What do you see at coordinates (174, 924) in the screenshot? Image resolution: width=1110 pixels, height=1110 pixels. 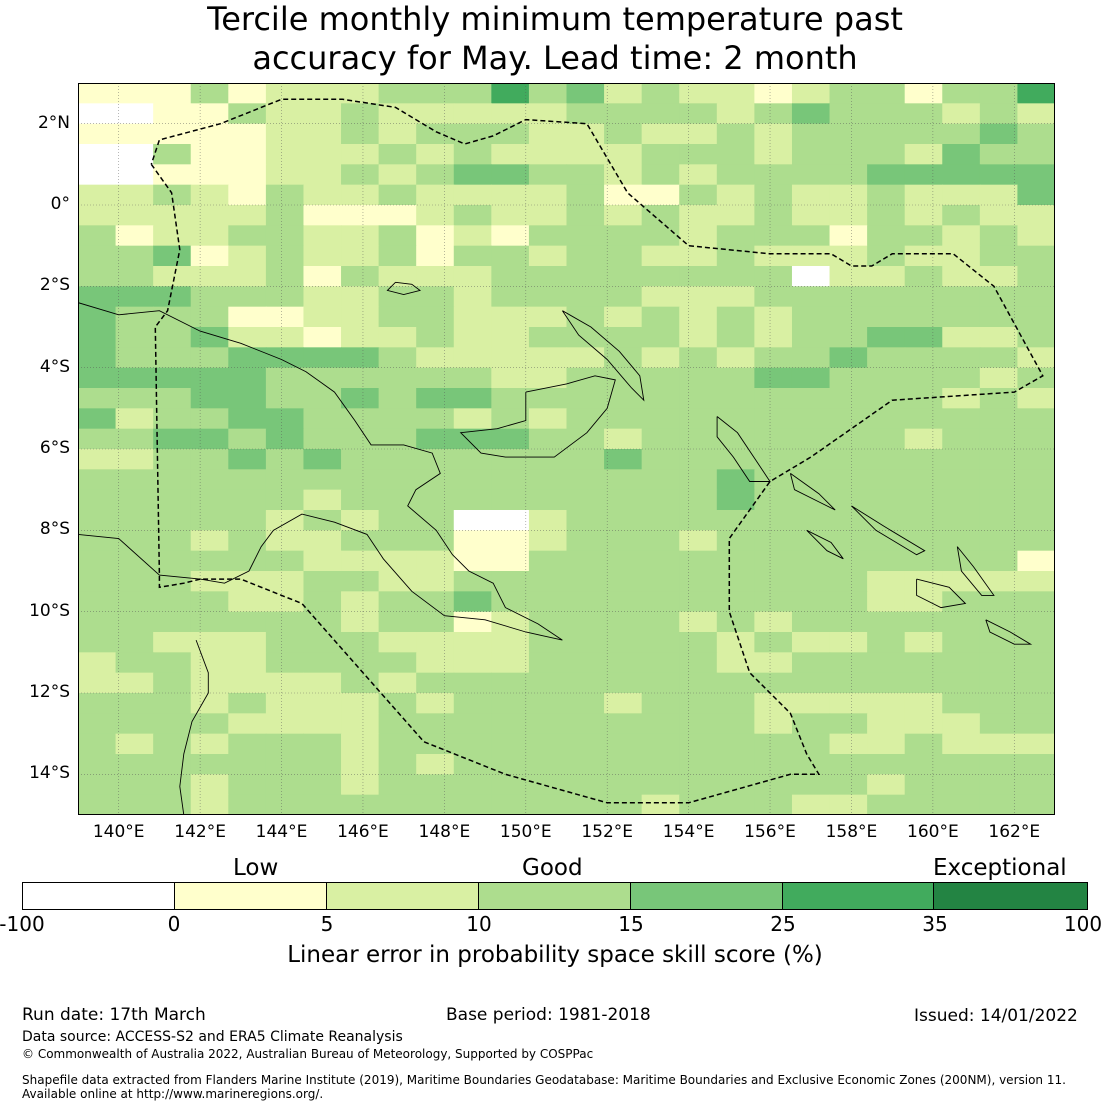 I see `colorbar-tick: 0` at bounding box center [174, 924].